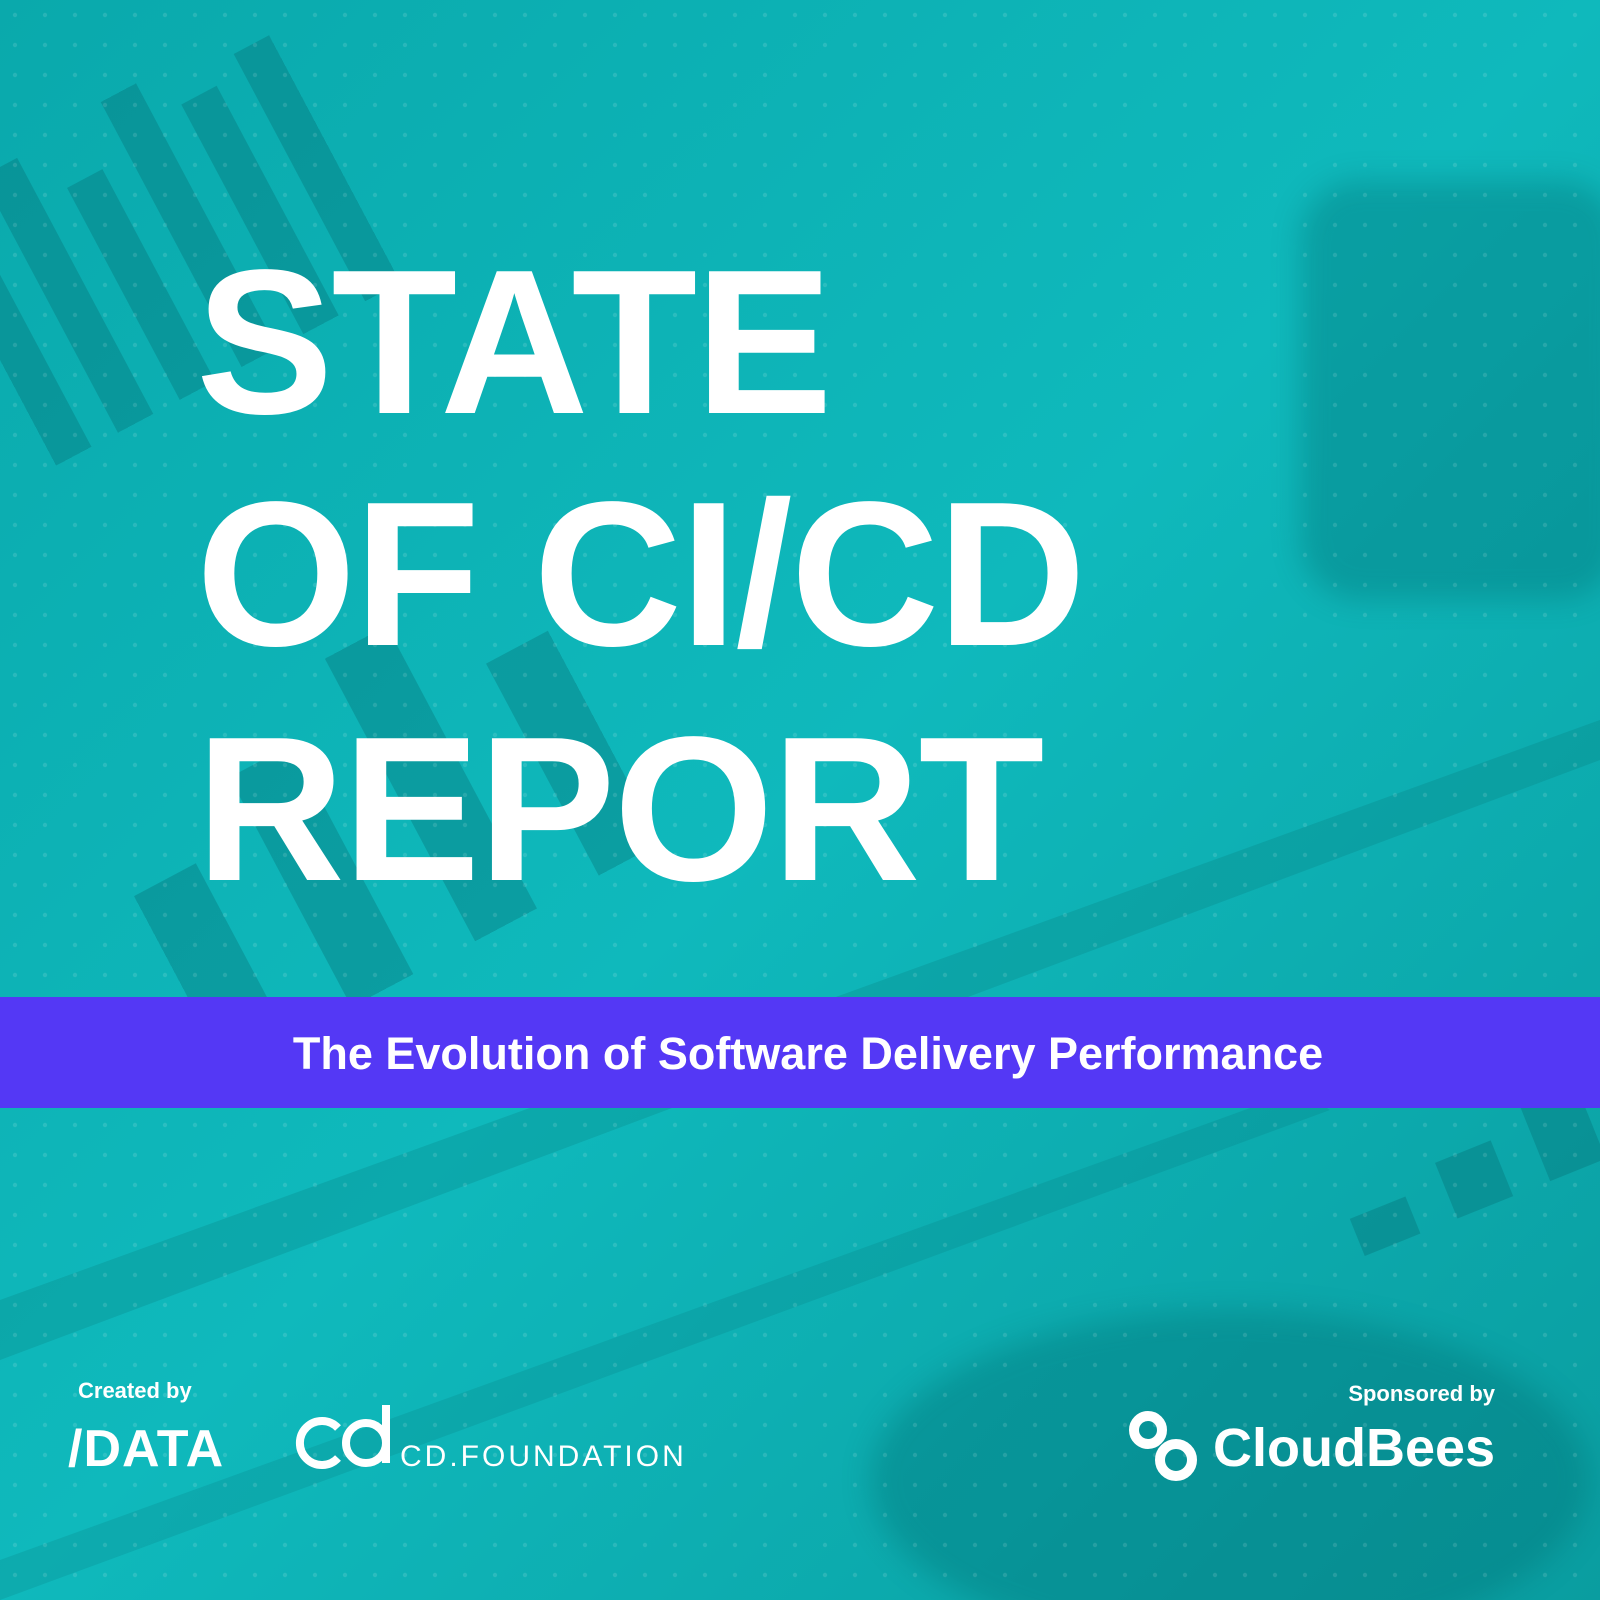 This screenshot has width=1600, height=1600. What do you see at coordinates (640, 574) in the screenshot?
I see `title-line: OF CI/CD` at bounding box center [640, 574].